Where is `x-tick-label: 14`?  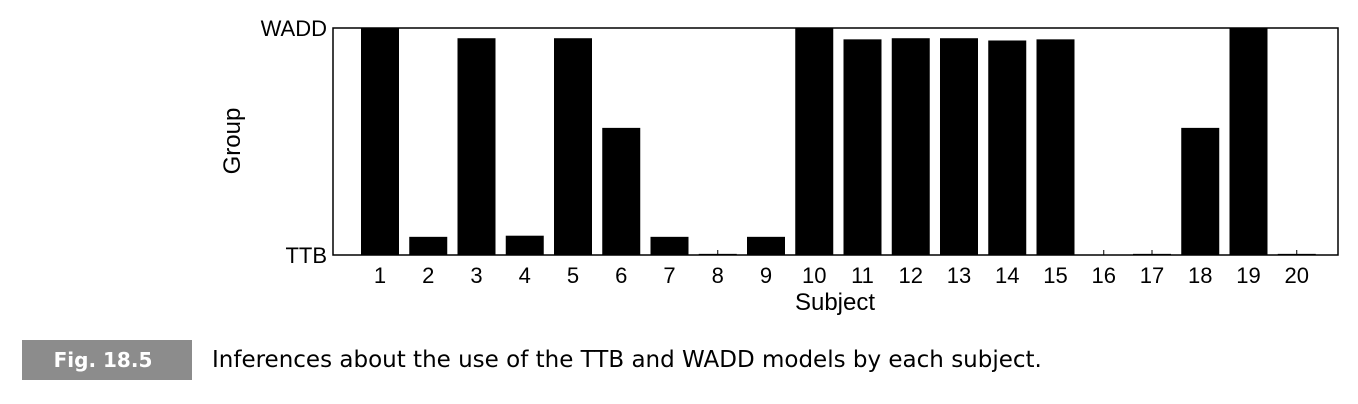 x-tick-label: 14 is located at coordinates (1007, 275).